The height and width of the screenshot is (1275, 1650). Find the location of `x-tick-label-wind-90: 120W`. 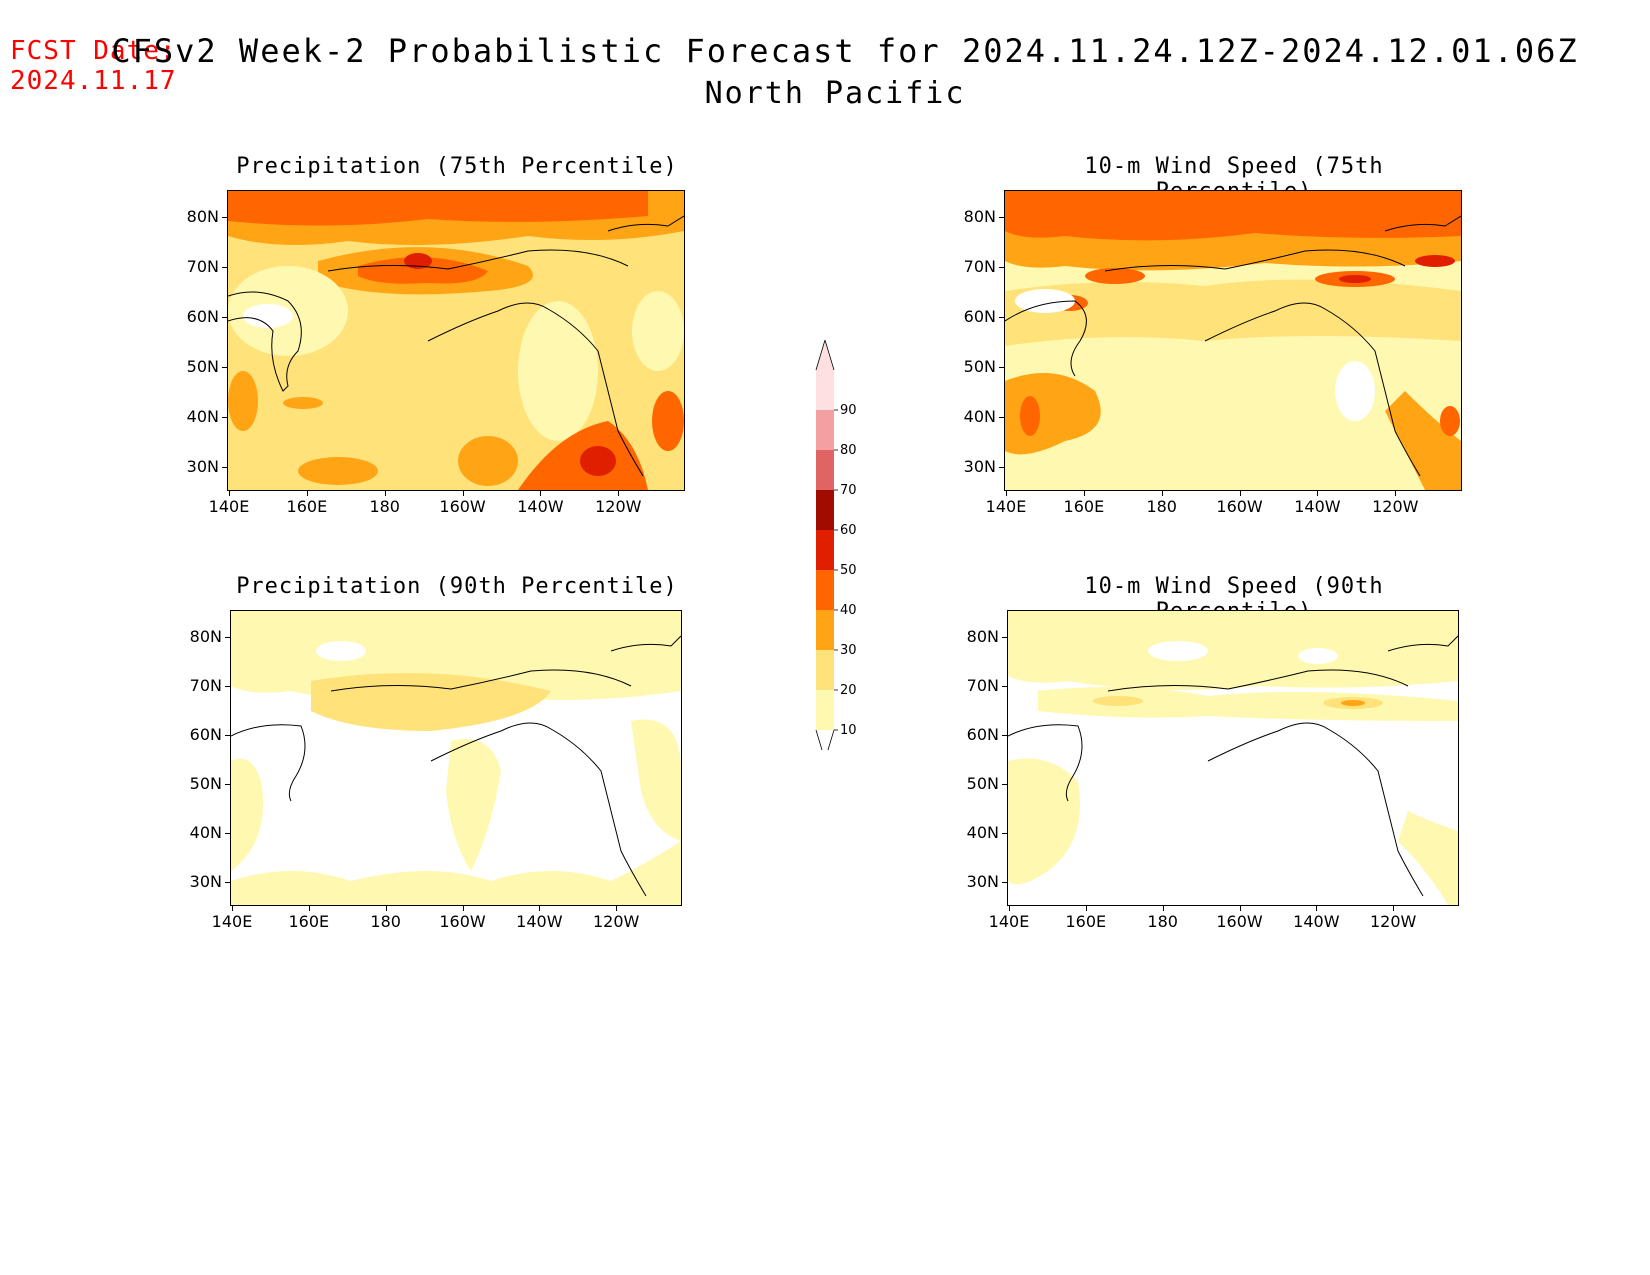

x-tick-label-wind-90: 120W is located at coordinates (1393, 921).